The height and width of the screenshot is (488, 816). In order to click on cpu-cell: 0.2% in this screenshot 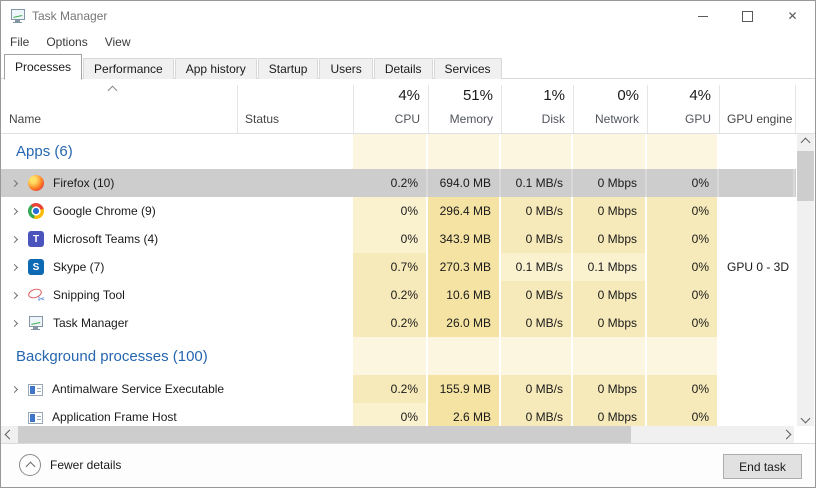, I will do `click(390, 183)`.